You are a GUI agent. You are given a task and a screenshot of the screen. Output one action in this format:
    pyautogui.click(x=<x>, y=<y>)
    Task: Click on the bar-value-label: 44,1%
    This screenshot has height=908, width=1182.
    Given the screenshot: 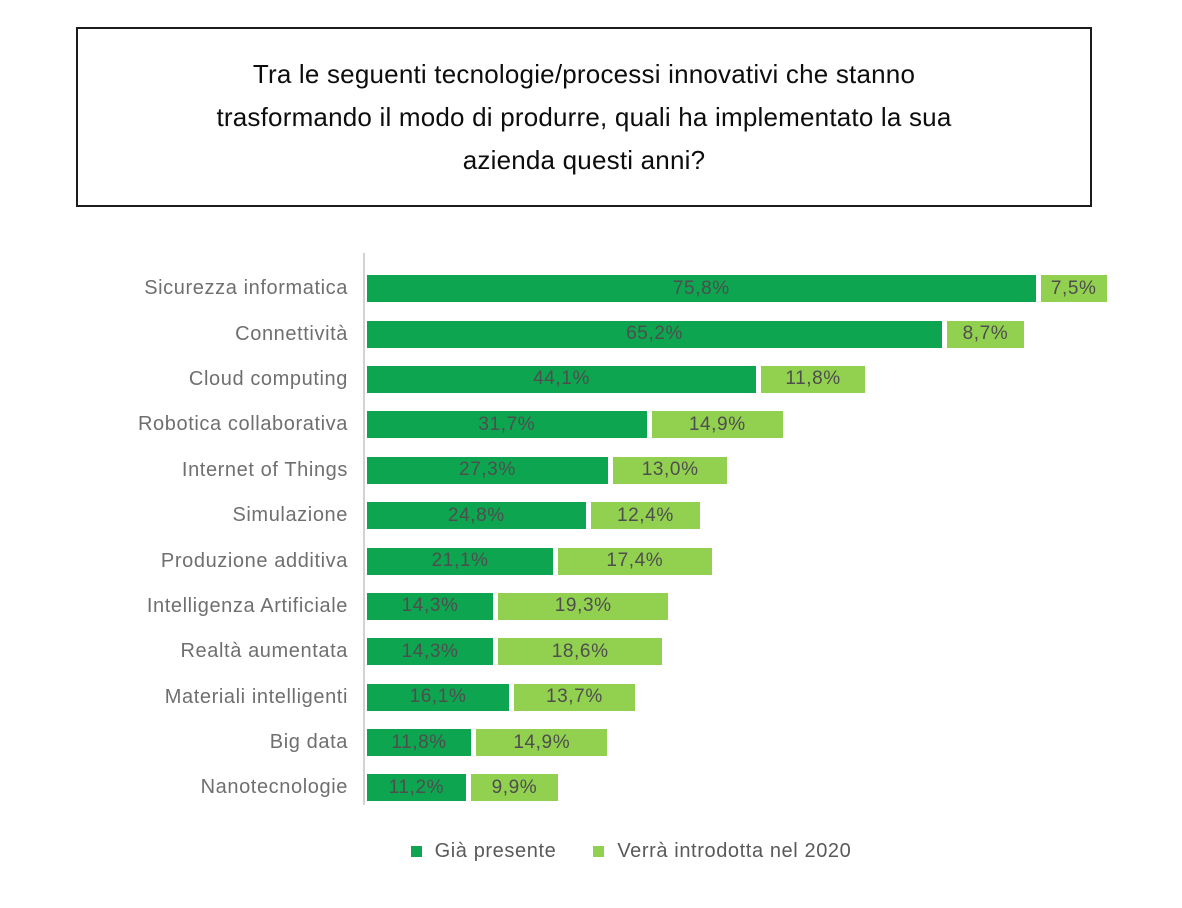 What is the action you would take?
    pyautogui.click(x=561, y=379)
    